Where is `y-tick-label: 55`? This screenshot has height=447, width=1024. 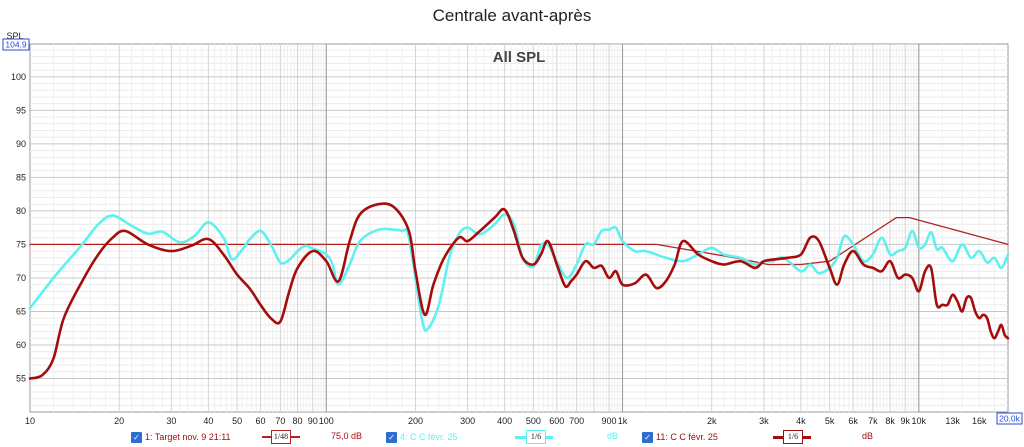 y-tick-label: 55 is located at coordinates (21, 378).